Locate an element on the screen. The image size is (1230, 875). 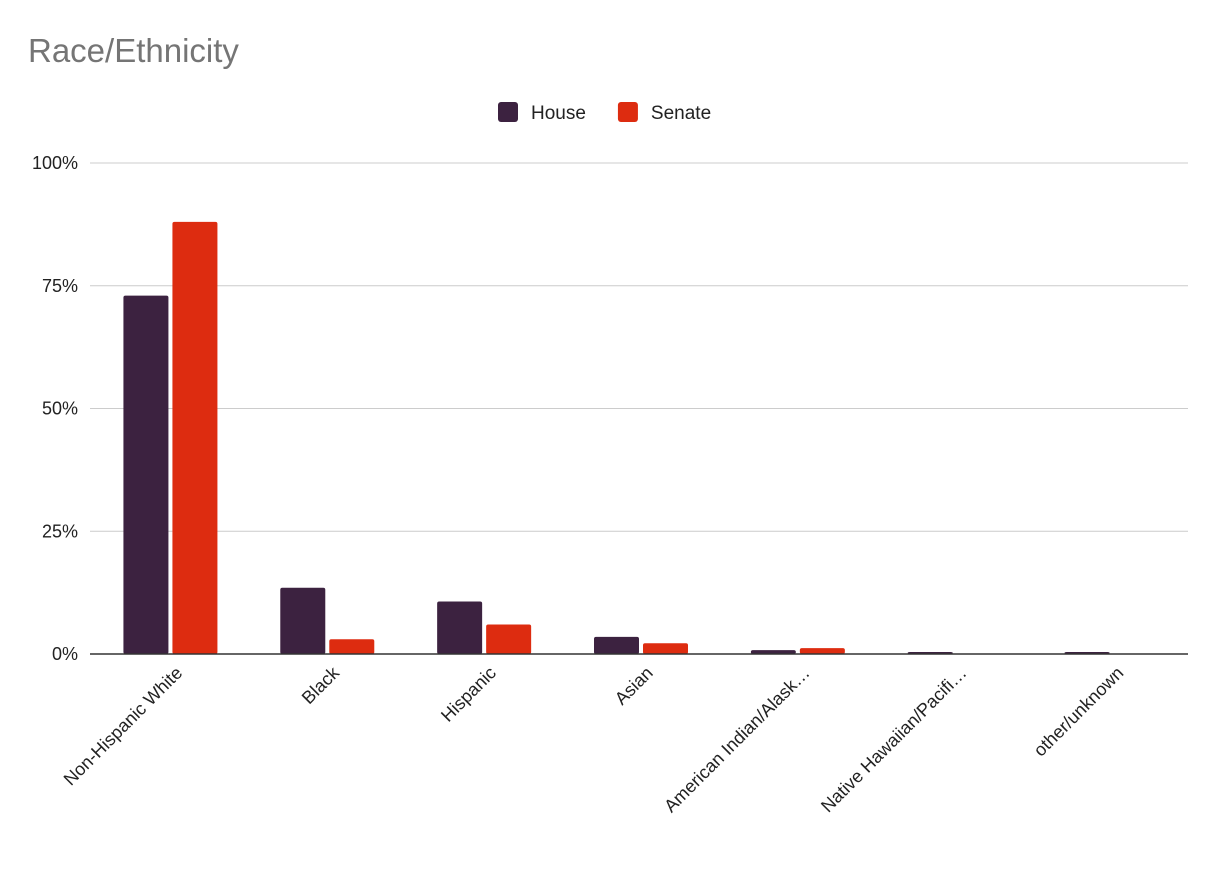
y-tick-label: 50% is located at coordinates (60, 409).